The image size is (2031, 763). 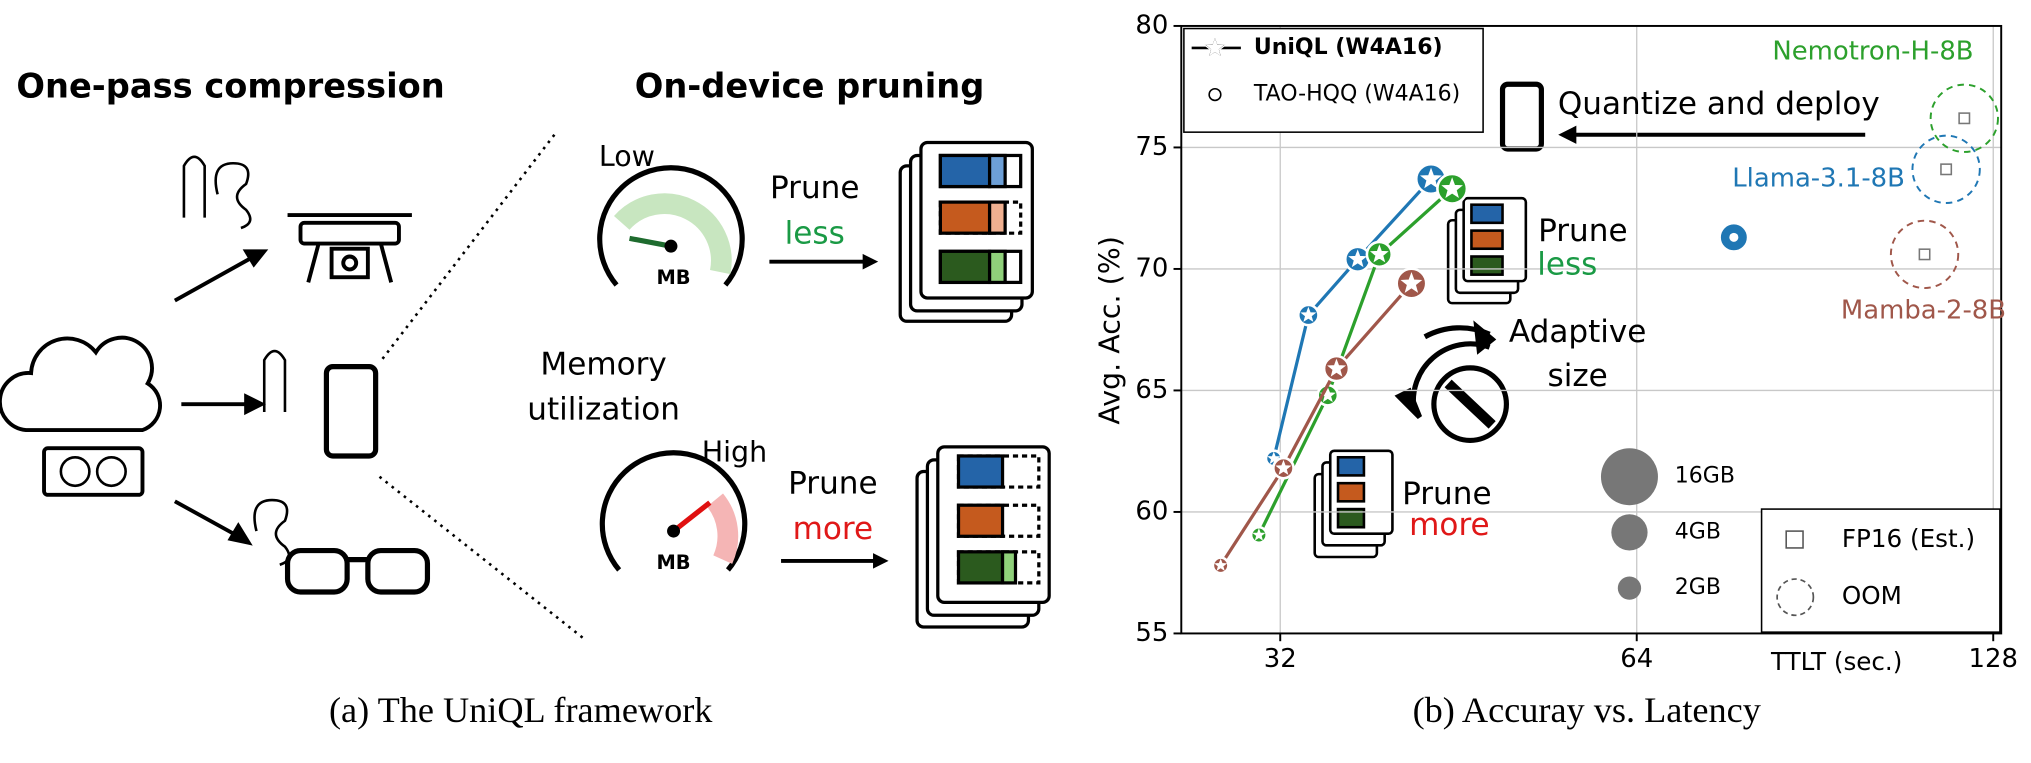 I want to click on y-axis-label: Avg. Acc. (%), so click(x=1109, y=330).